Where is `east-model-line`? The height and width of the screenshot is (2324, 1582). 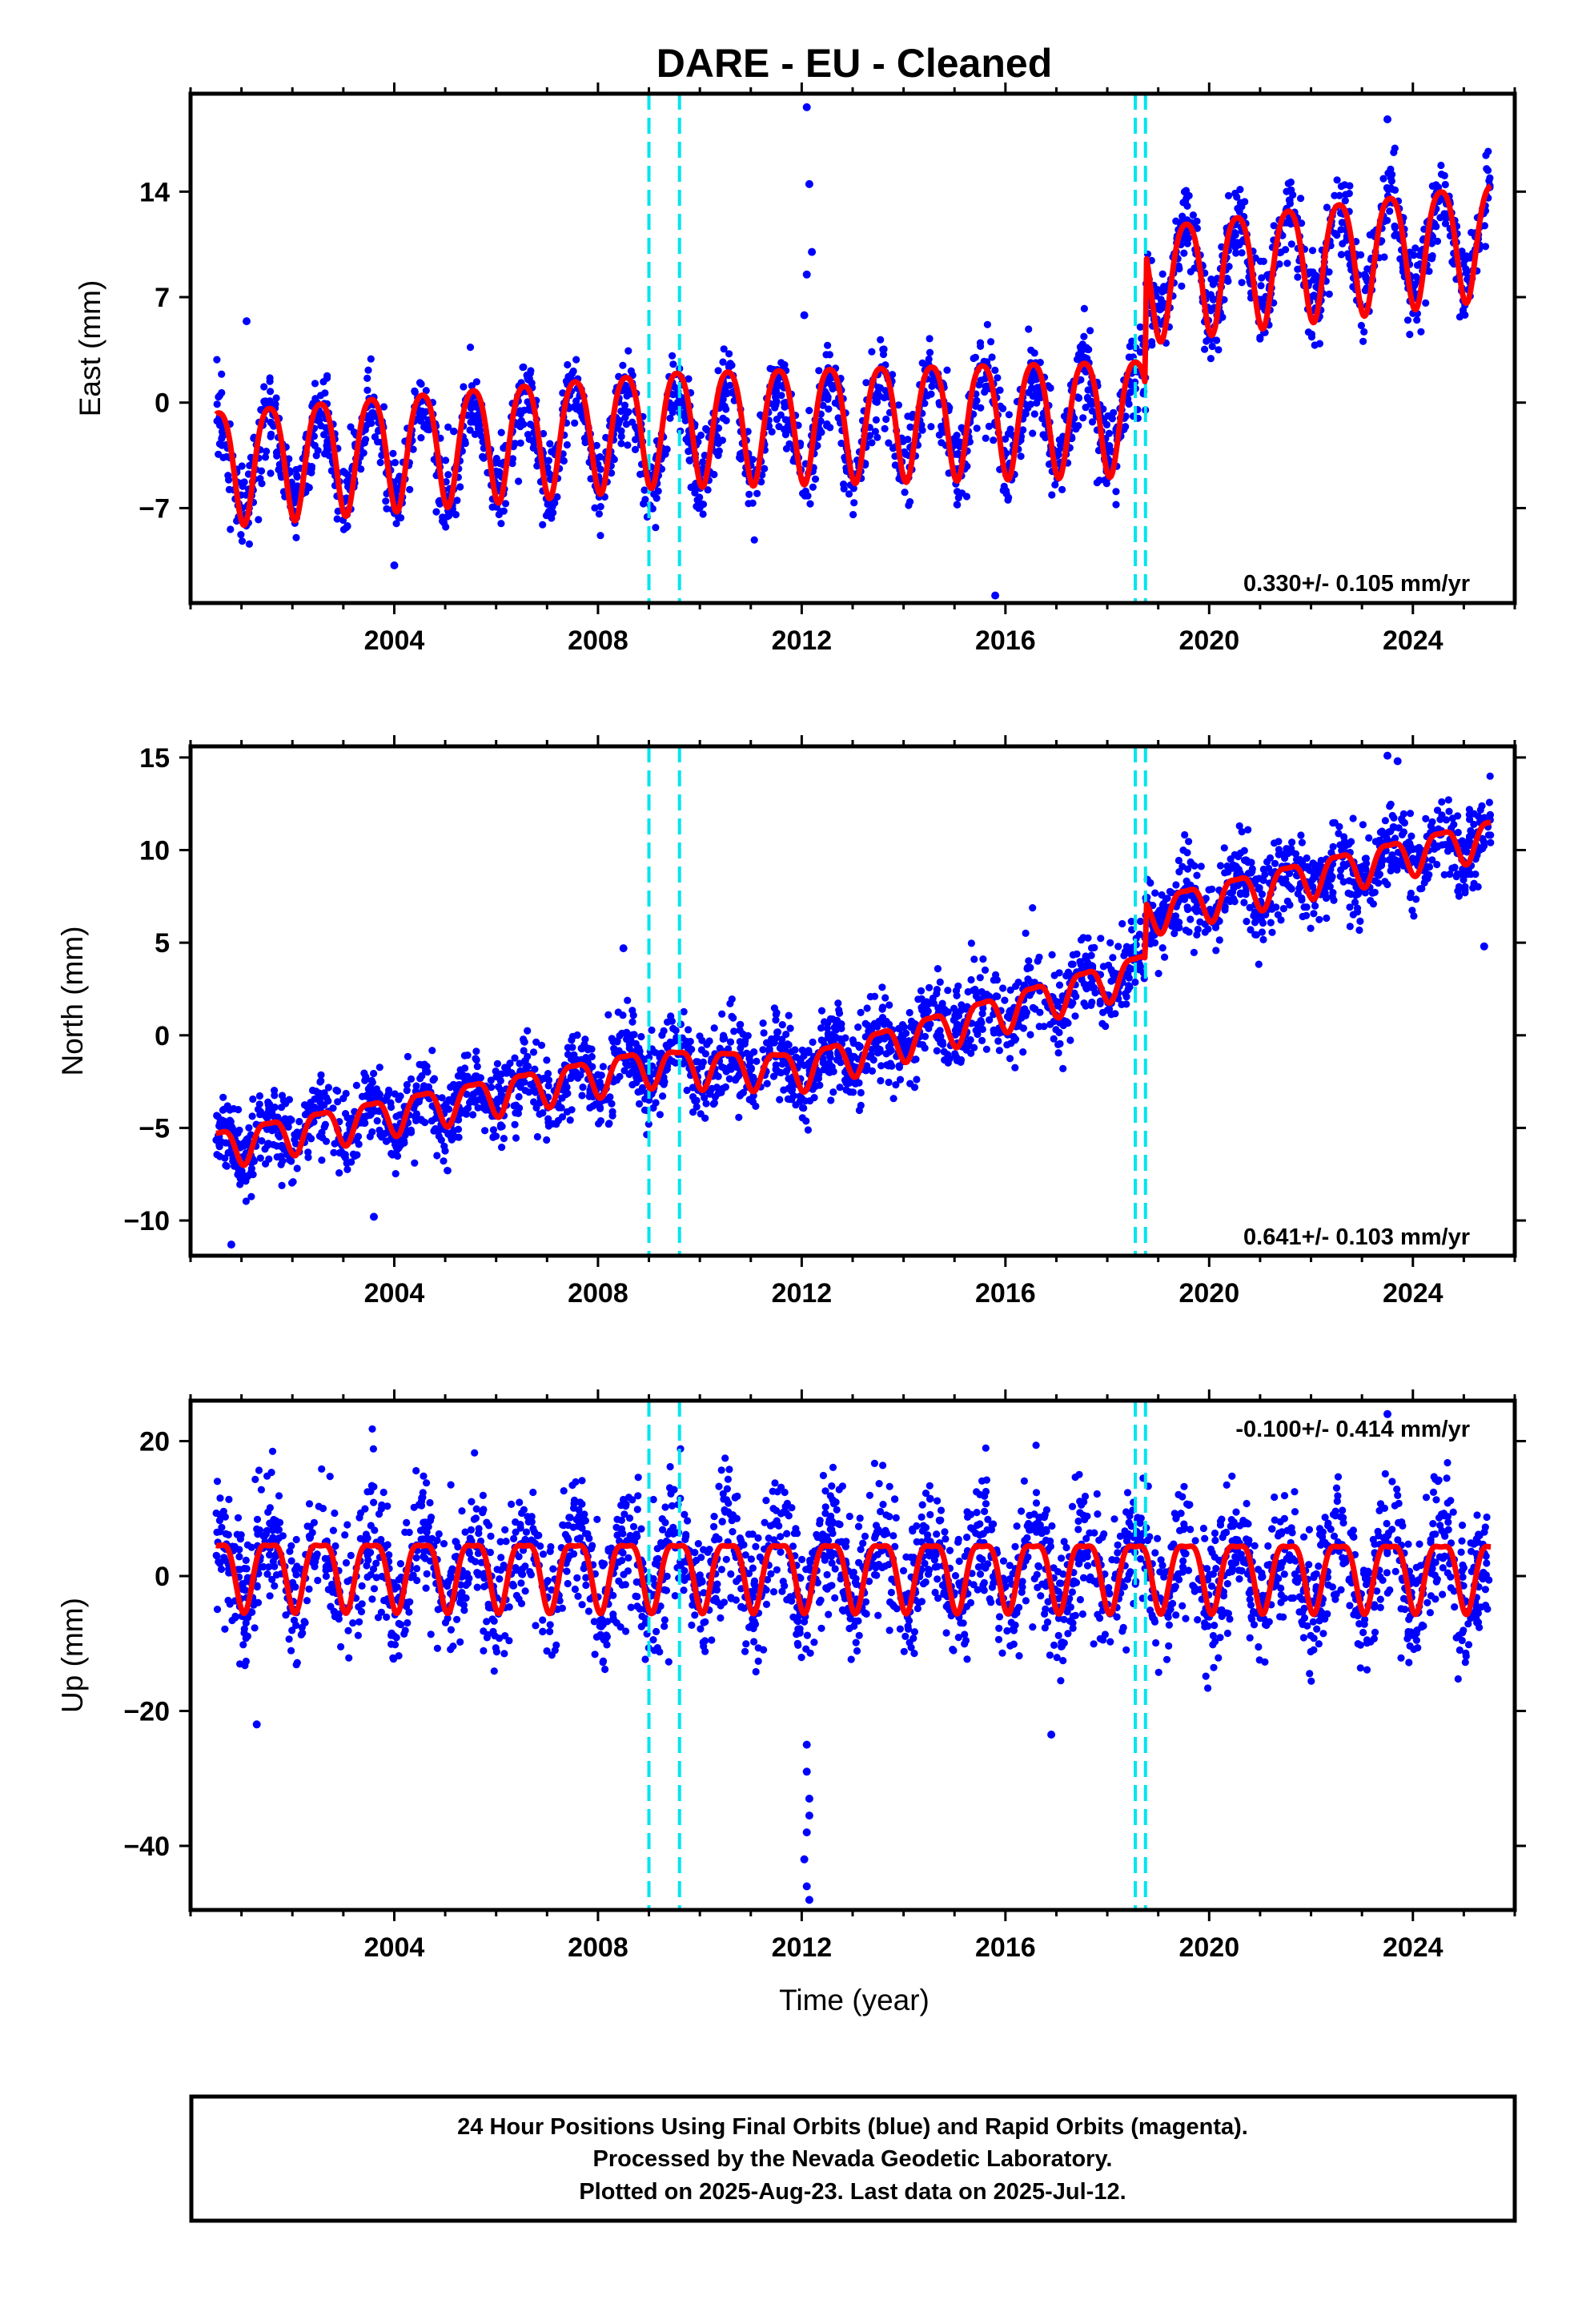
east-model-line is located at coordinates (853, 356).